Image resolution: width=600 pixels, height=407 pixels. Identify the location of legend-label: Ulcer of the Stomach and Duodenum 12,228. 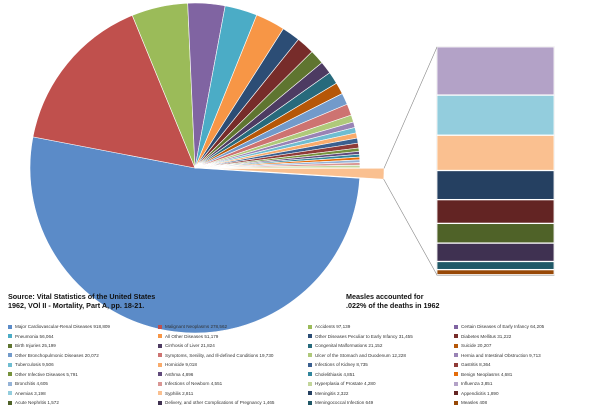
(360, 355).